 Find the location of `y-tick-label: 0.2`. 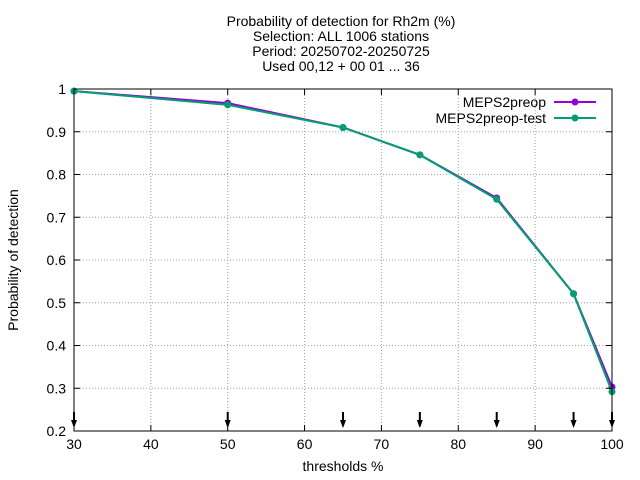

y-tick-label: 0.2 is located at coordinates (57, 431).